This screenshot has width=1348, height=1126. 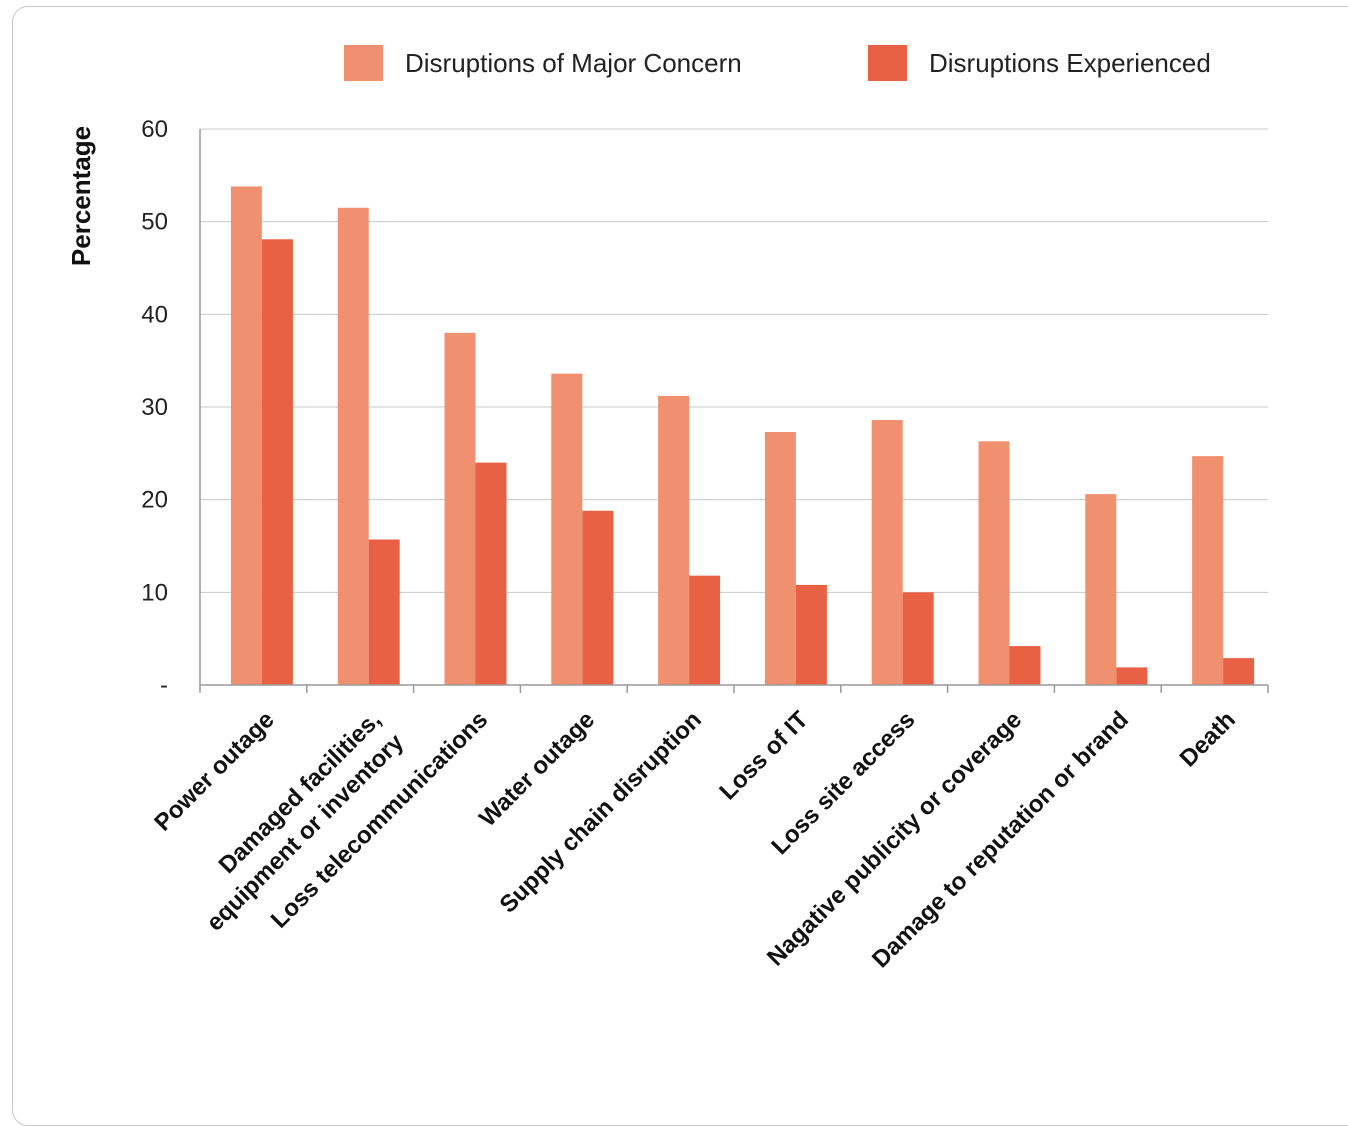 I want to click on y-tick-label: 30, so click(x=154, y=407).